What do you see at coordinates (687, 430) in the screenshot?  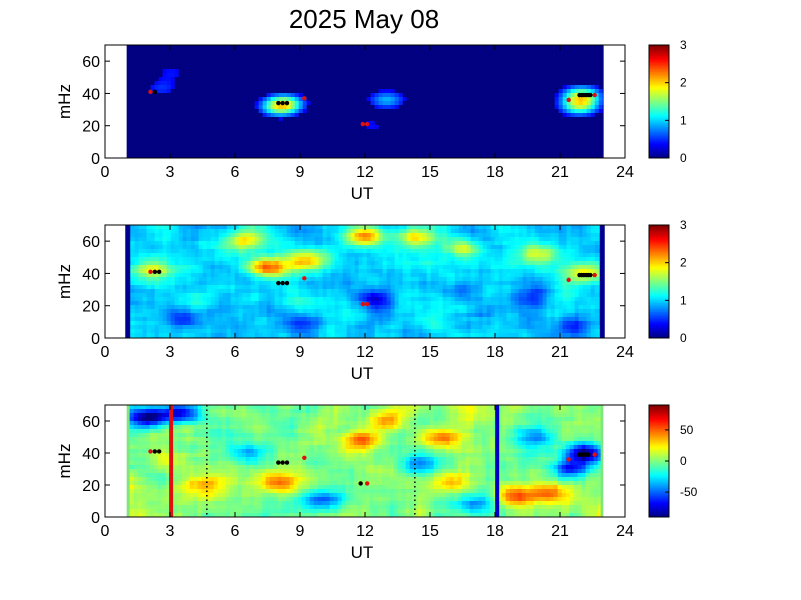 I see `colorbar-tick-label: 50` at bounding box center [687, 430].